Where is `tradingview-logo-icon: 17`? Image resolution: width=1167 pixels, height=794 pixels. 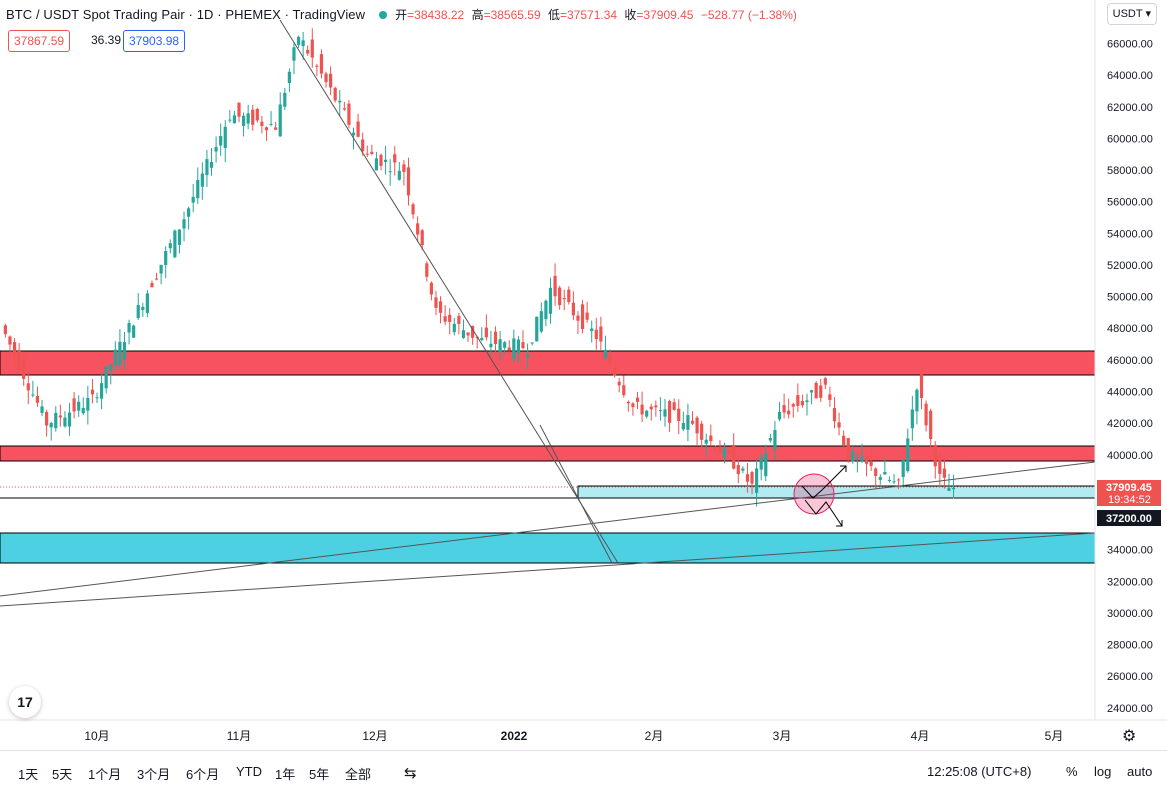
tradingview-logo-icon: 17 is located at coordinates (25, 702).